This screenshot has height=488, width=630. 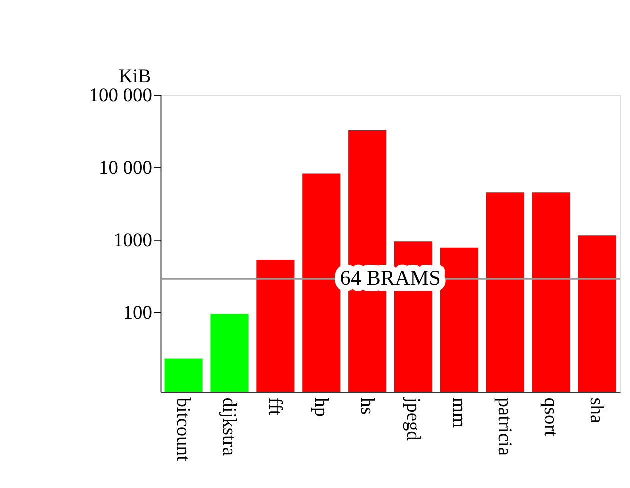 I want to click on x-tick-label: dijkstra, so click(x=229, y=427).